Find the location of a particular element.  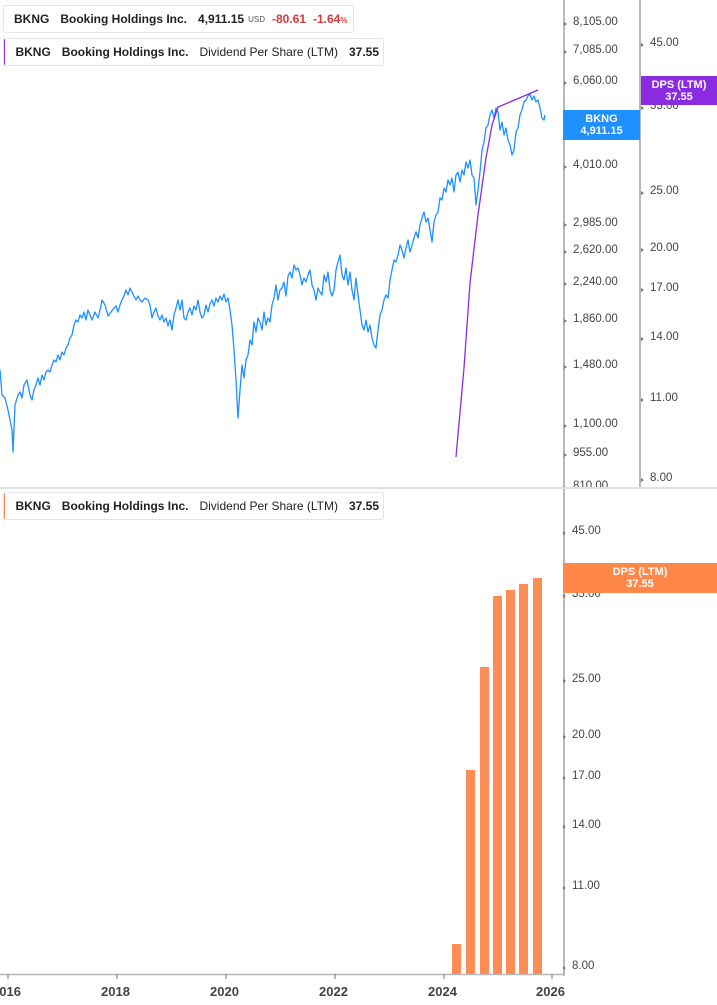

dps-axis-line-bottom is located at coordinates (564, 732).